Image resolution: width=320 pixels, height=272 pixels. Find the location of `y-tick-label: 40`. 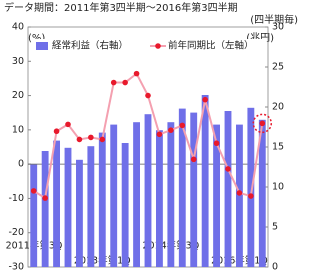

y-tick-label: 40 is located at coordinates (18, 27).